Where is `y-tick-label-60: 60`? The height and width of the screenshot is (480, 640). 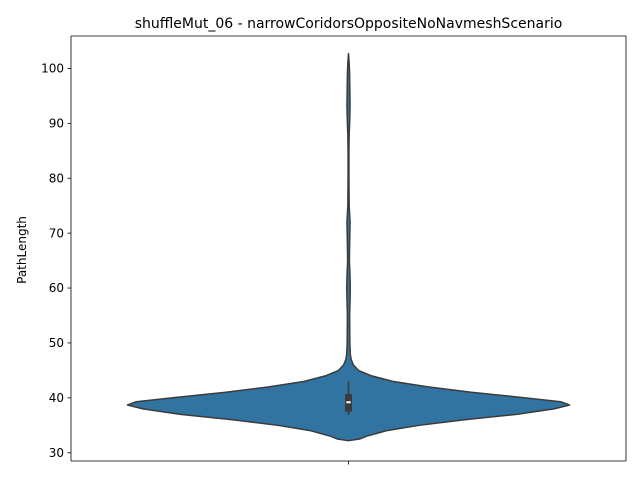 y-tick-label-60: 60 is located at coordinates (56, 288).